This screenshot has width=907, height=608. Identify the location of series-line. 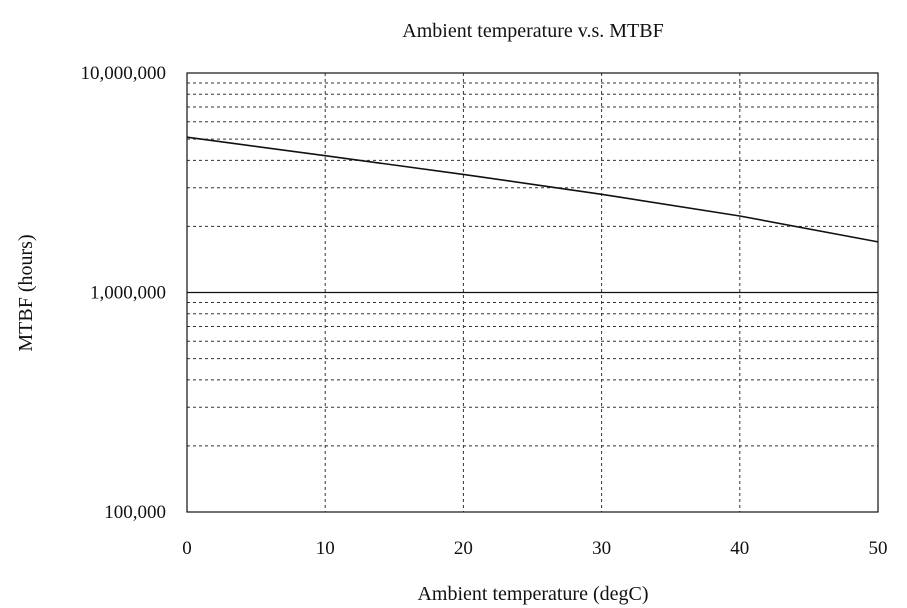
(532, 189).